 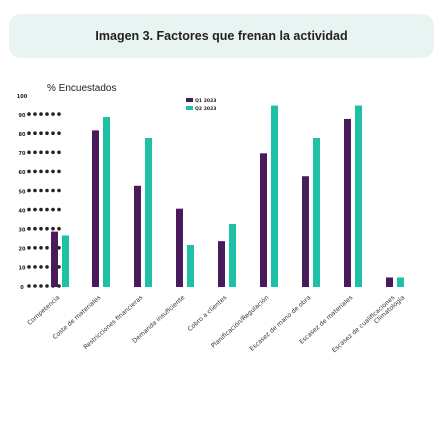 What do you see at coordinates (22, 97) in the screenshot?
I see `y-tick-label: 100` at bounding box center [22, 97].